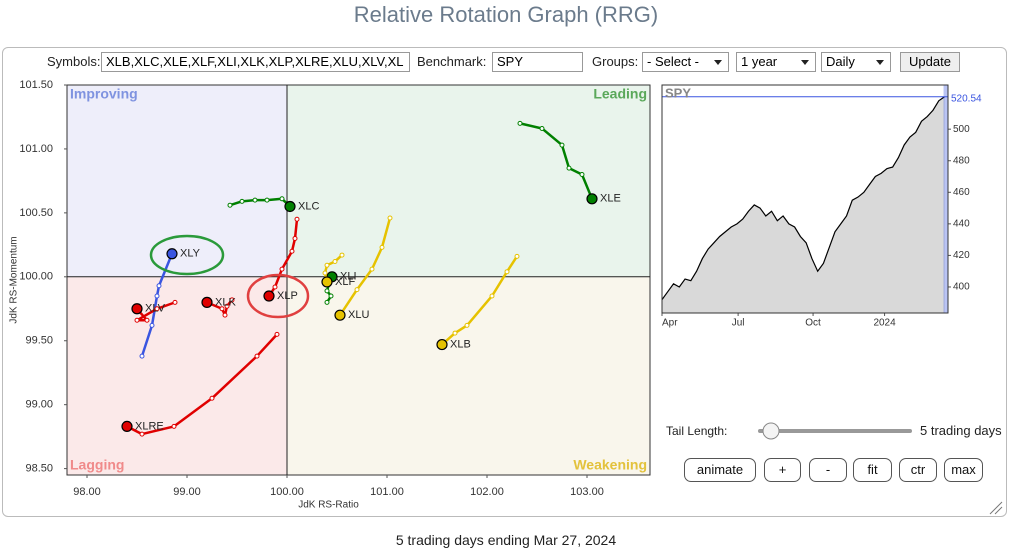 This screenshot has height=554, width=1012. Describe the element at coordinates (506, 540) in the screenshot. I see `footer-caption: 5 trading days ending Mar 27, 2024` at that location.